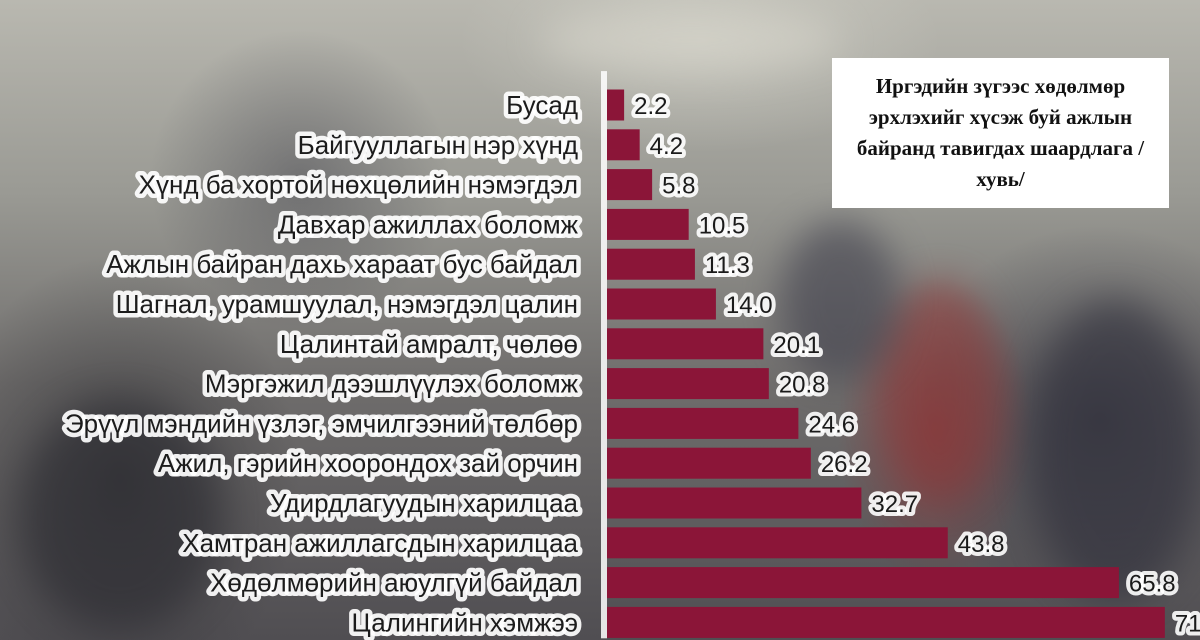  What do you see at coordinates (981, 544) in the screenshot?
I see `value-label: 43.8` at bounding box center [981, 544].